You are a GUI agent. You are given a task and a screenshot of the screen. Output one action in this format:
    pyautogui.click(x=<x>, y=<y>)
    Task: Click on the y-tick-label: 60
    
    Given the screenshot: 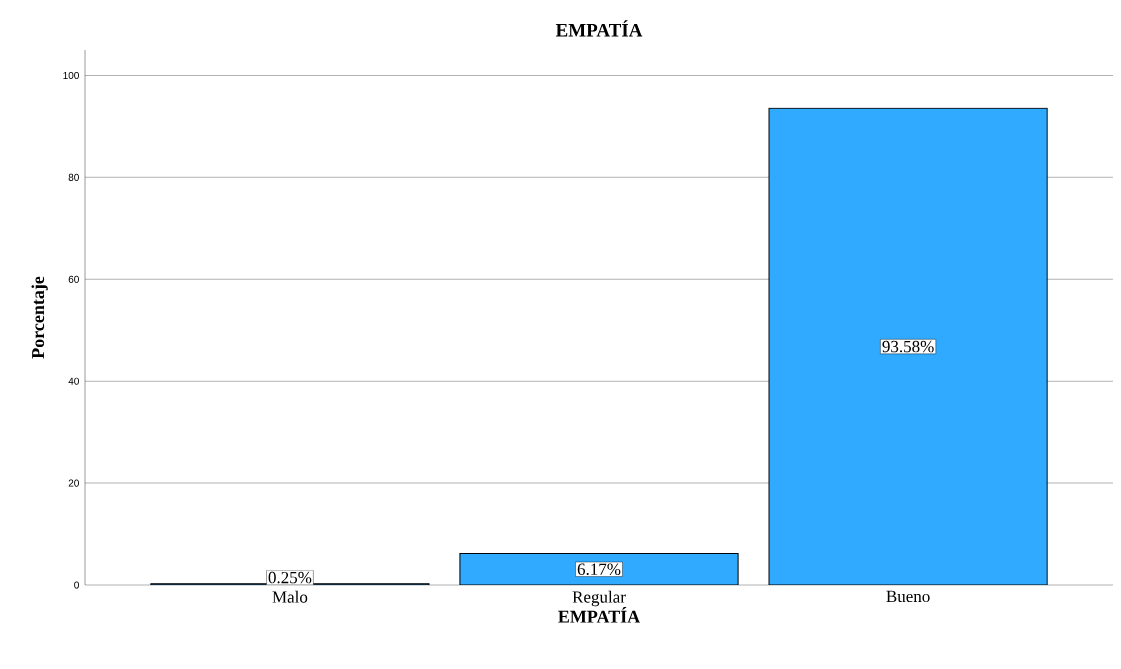 What is the action you would take?
    pyautogui.click(x=73, y=279)
    